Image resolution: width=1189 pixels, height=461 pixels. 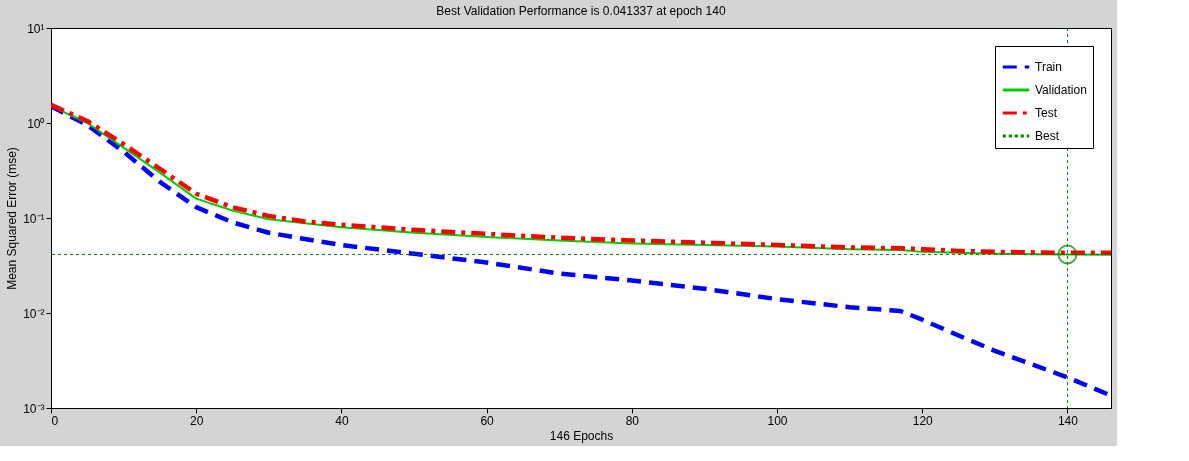 I want to click on y-tick-label: 10⁻¹, so click(x=34, y=218).